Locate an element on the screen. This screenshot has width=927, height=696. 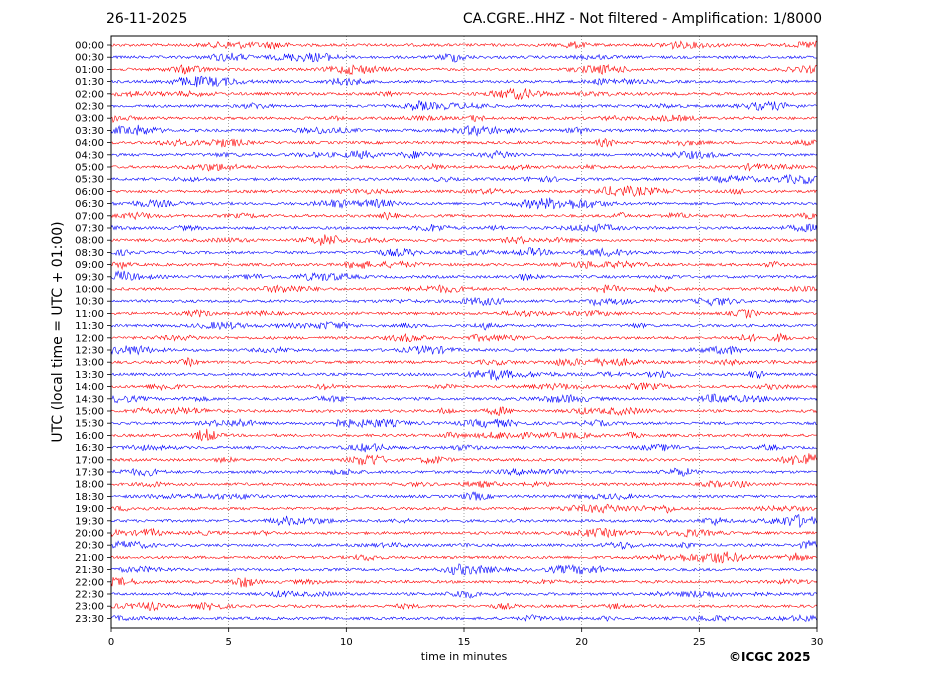
y-tick-label: 06:00 is located at coordinates (89, 192).